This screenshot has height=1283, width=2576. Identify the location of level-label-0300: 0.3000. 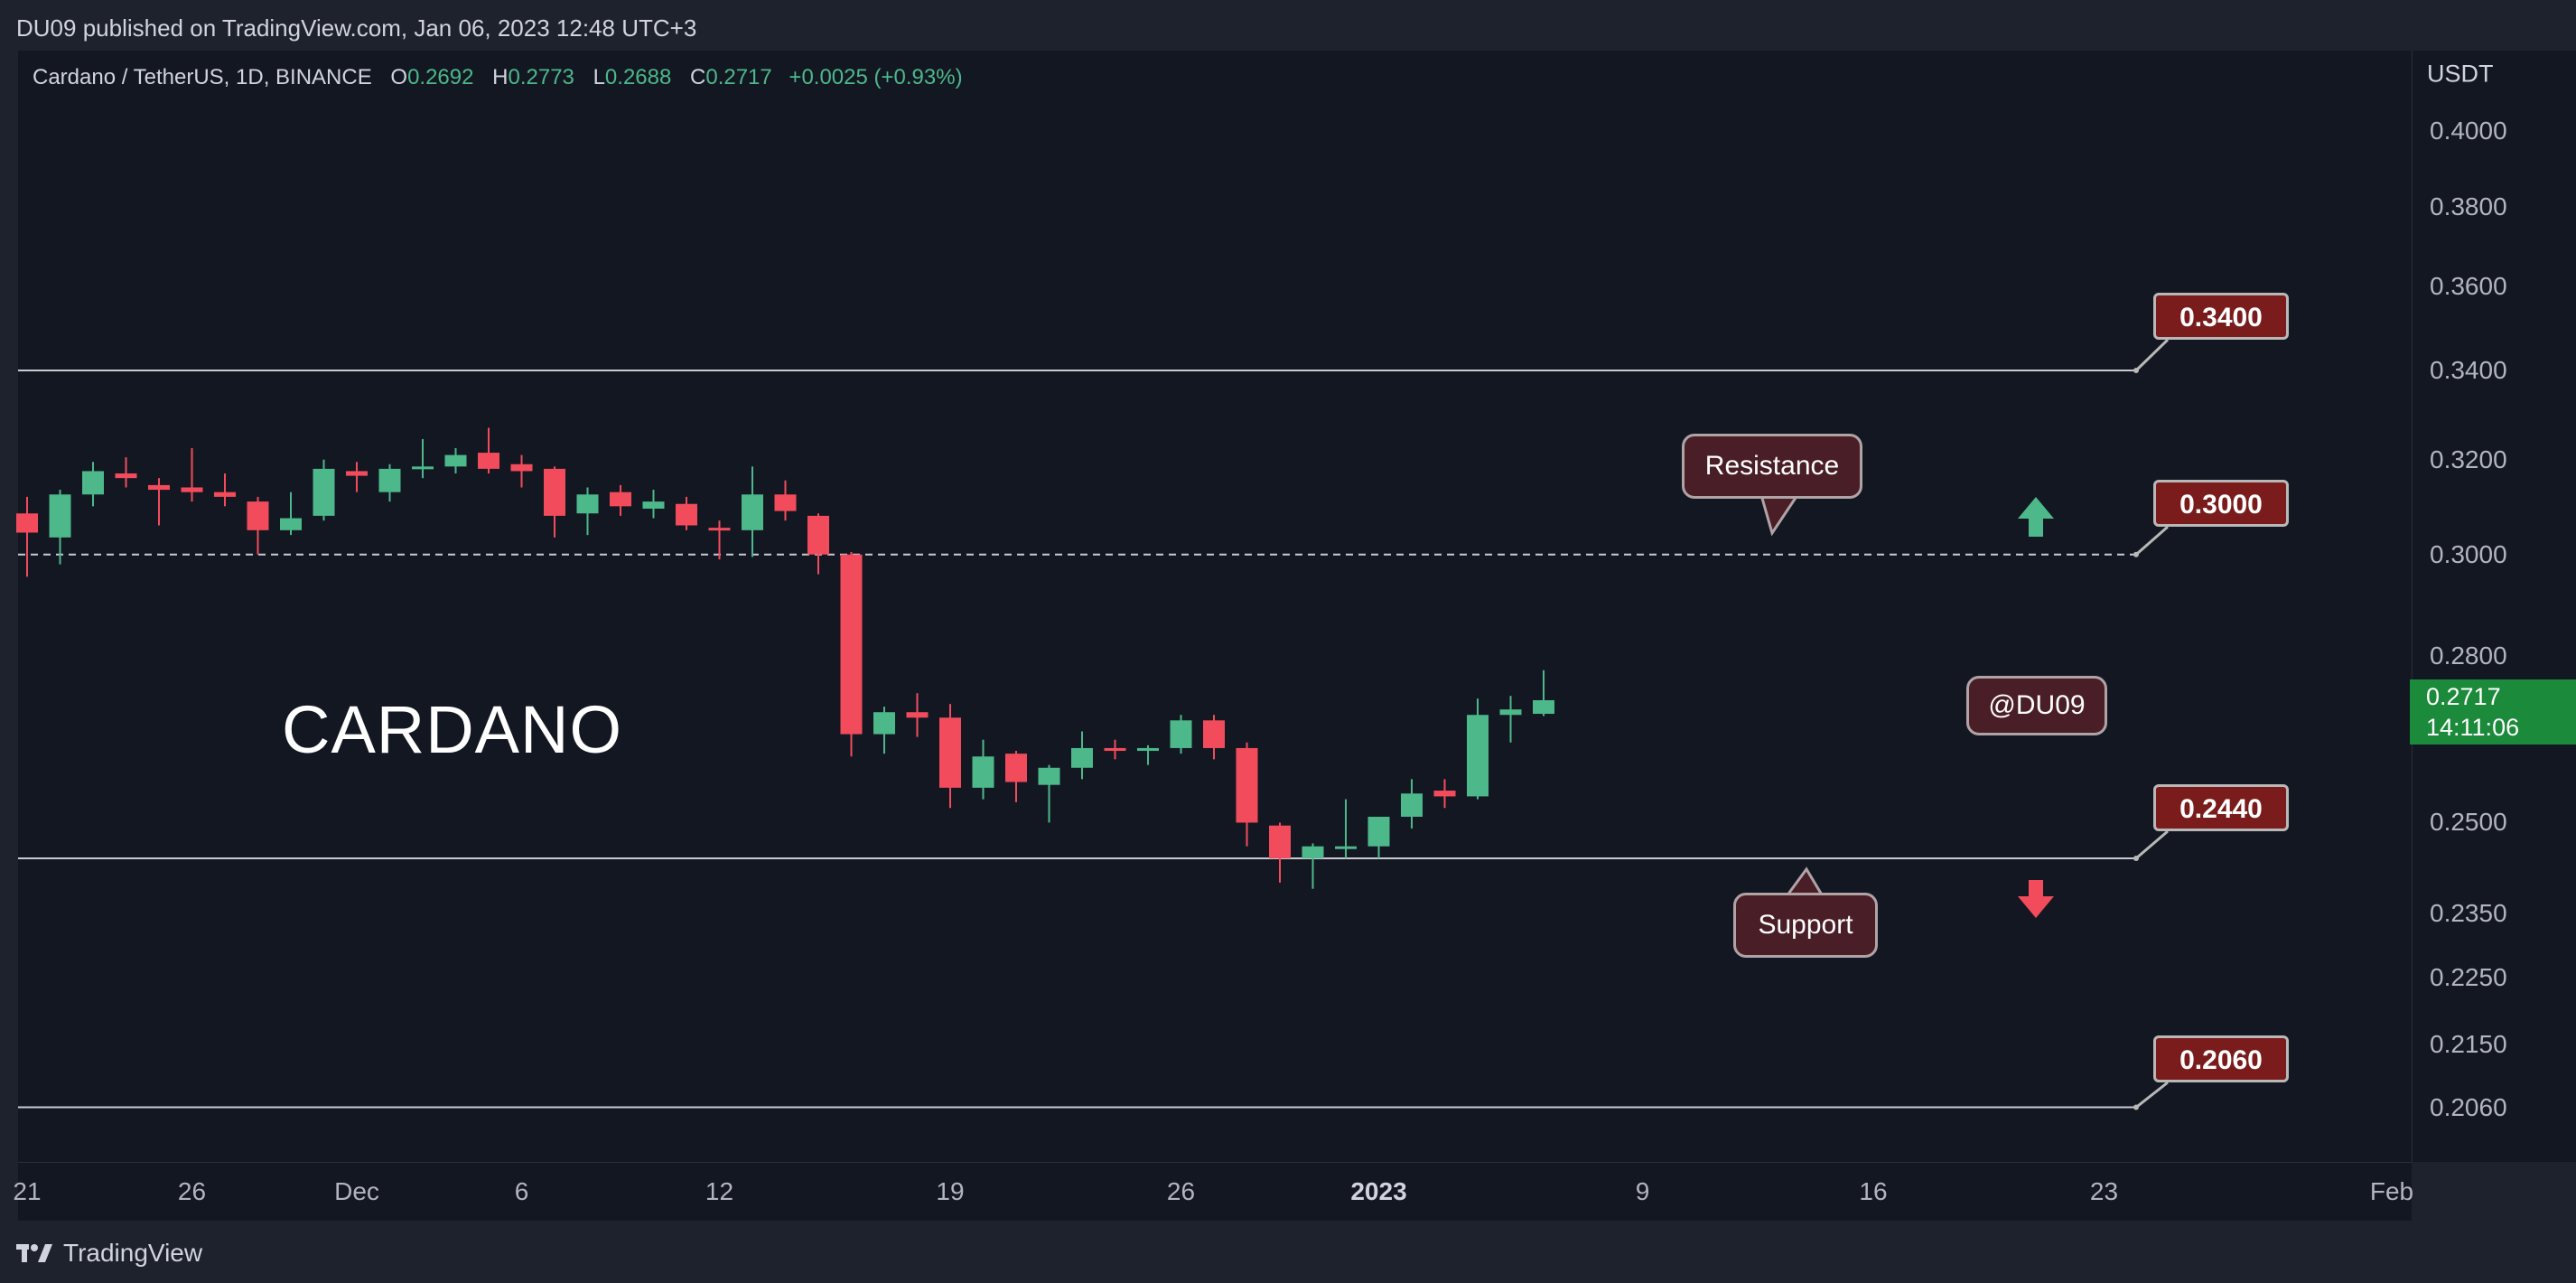
(2221, 503).